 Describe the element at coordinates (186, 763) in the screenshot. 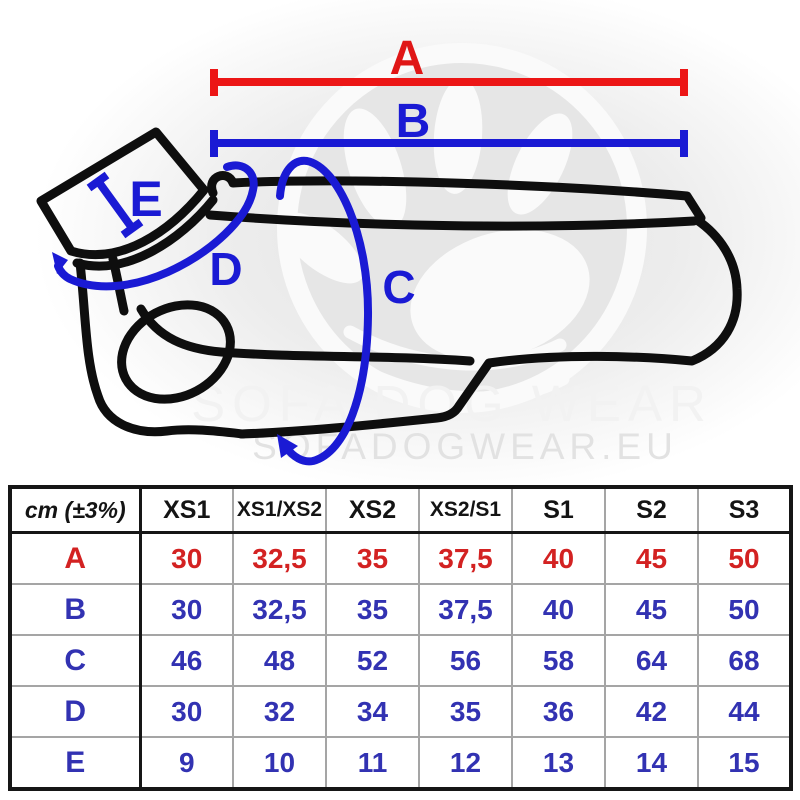

I see `size-value: 9` at that location.